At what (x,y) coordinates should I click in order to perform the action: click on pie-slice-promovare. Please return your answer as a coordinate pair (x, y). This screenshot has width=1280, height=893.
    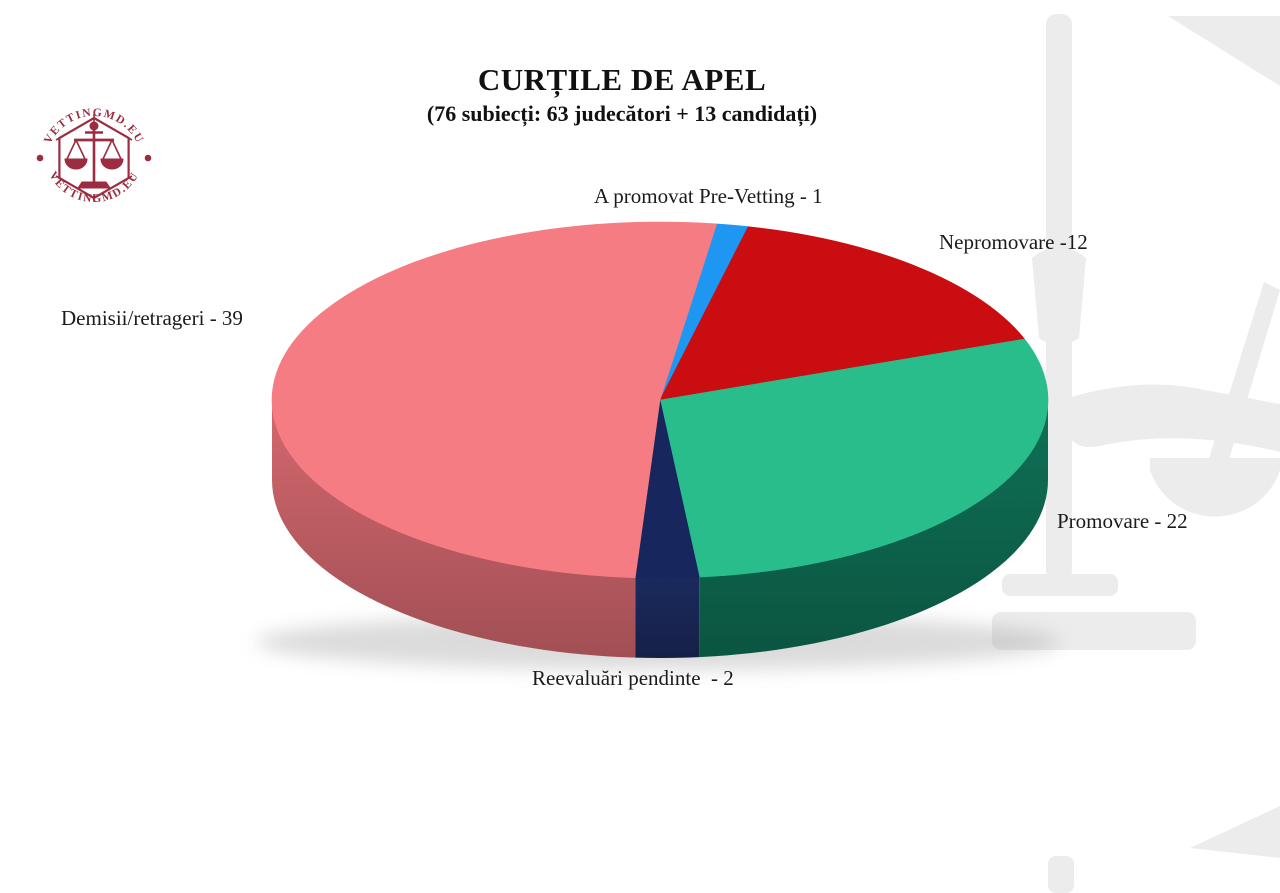
    Looking at the image, I should click on (854, 458).